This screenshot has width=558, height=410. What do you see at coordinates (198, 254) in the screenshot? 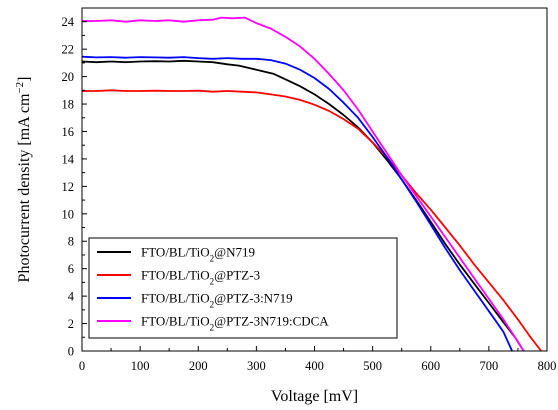
I see `legend-label: FTO/BL/TiO2@N719` at bounding box center [198, 254].